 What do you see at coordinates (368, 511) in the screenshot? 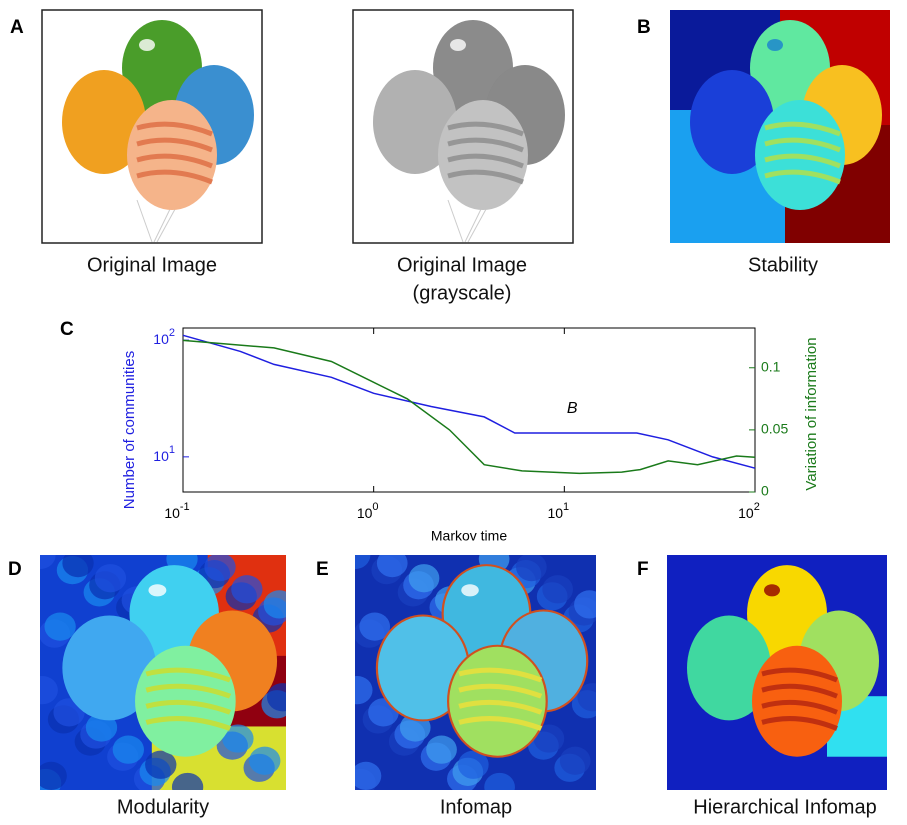
I see `x-tick-label: 10⁰` at bounding box center [368, 511].